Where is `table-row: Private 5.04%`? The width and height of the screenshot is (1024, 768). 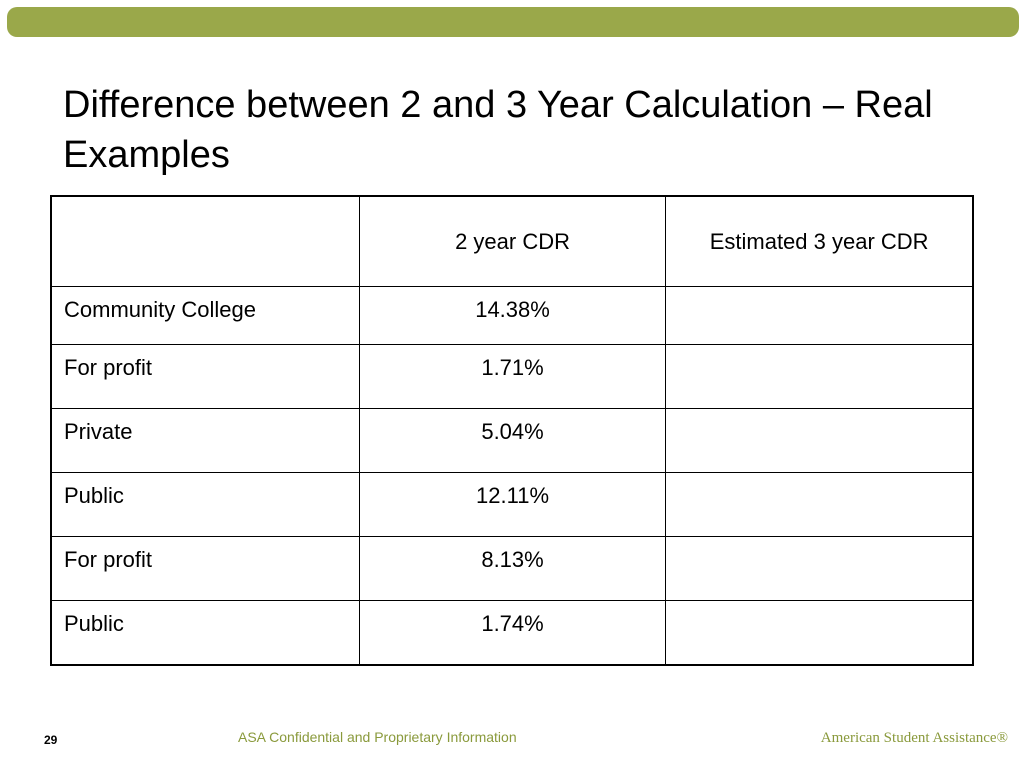 table-row: Private 5.04% is located at coordinates (512, 440).